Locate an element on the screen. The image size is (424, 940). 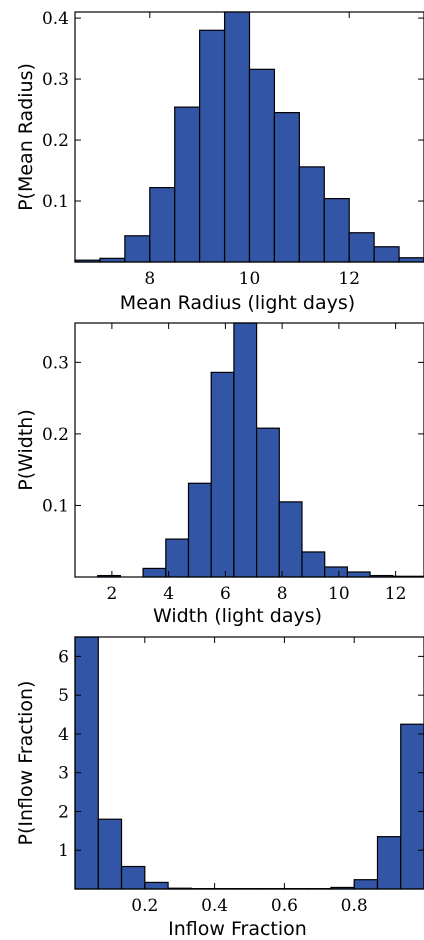
y-tick-label: 4 is located at coordinates (63, 735).